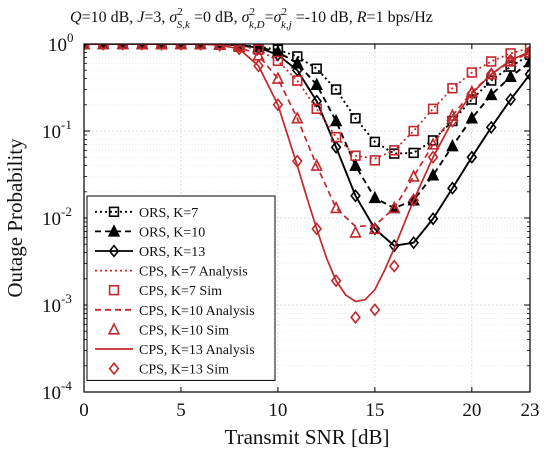 Image resolution: width=550 pixels, height=454 pixels. I want to click on title-tail: =-10 dB,, so click(324, 17).